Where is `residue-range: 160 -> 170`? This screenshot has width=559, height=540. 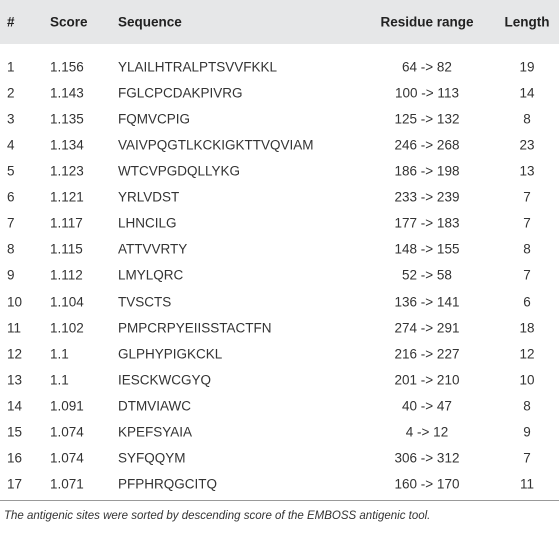
residue-range: 160 -> 170 is located at coordinates (427, 484).